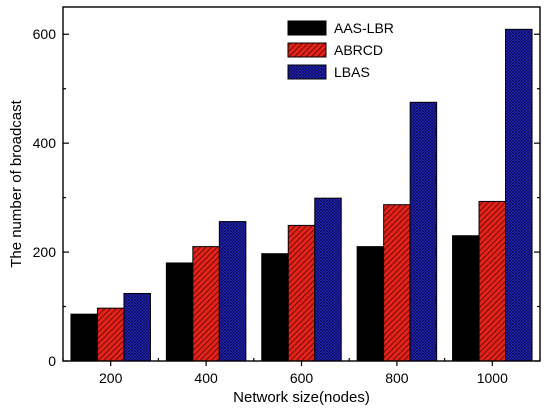  Describe the element at coordinates (45, 34) in the screenshot. I see `y-tick-label: 600` at that location.